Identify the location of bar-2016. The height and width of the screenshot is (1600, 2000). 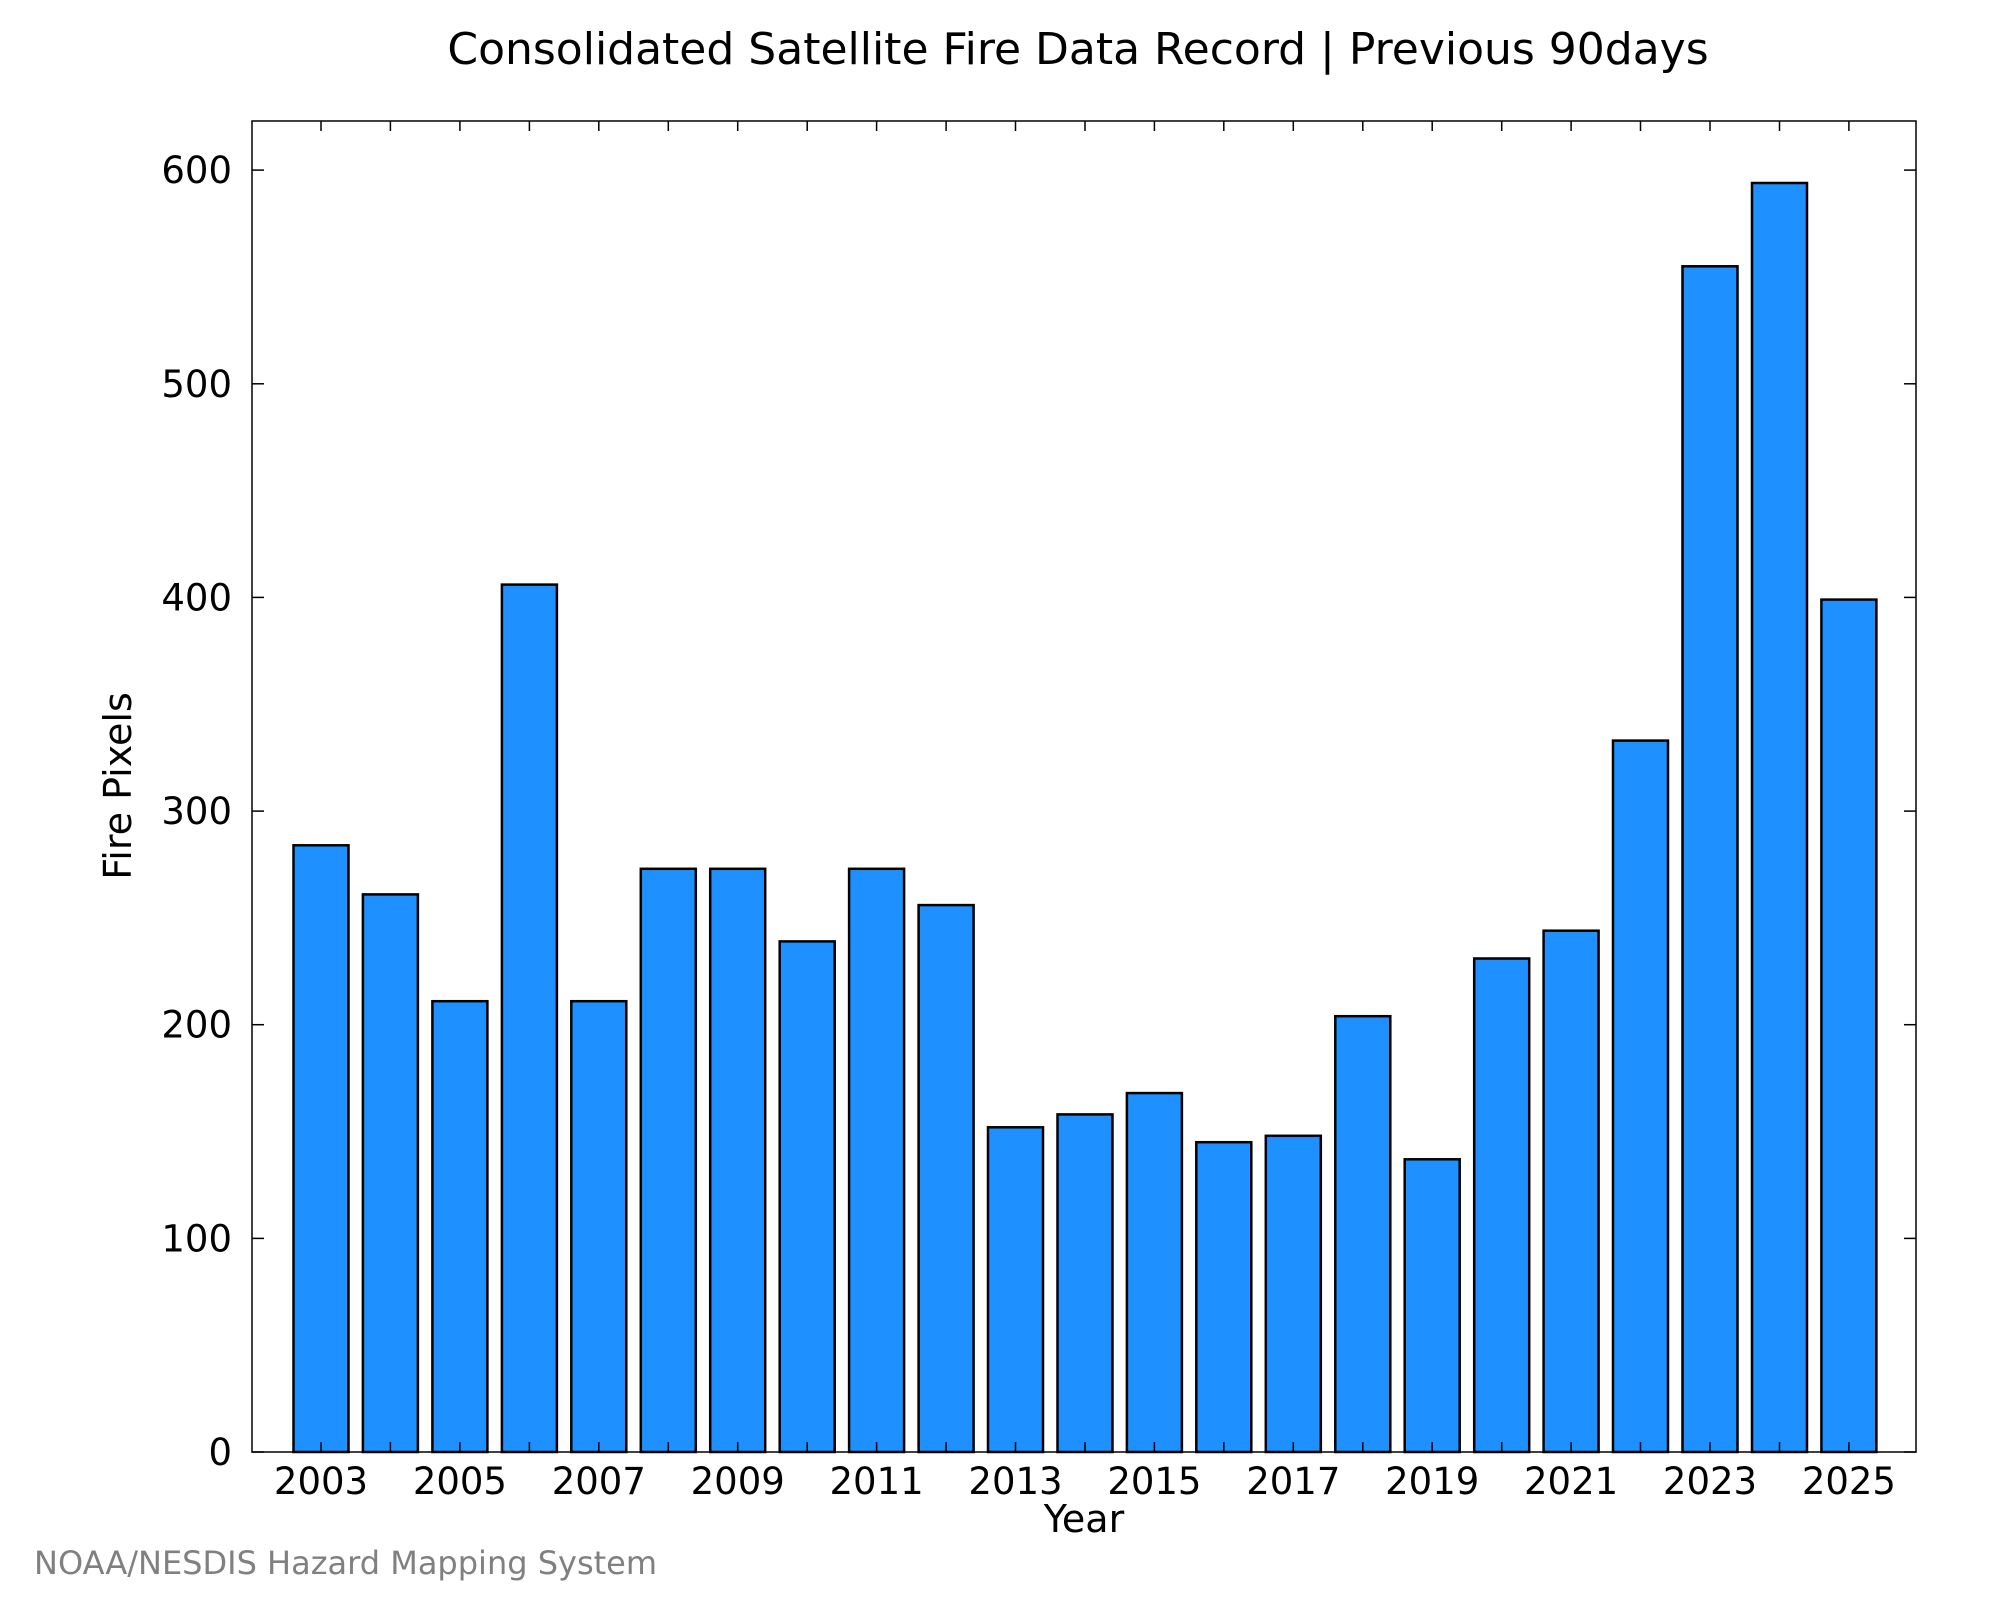
(1224, 1297).